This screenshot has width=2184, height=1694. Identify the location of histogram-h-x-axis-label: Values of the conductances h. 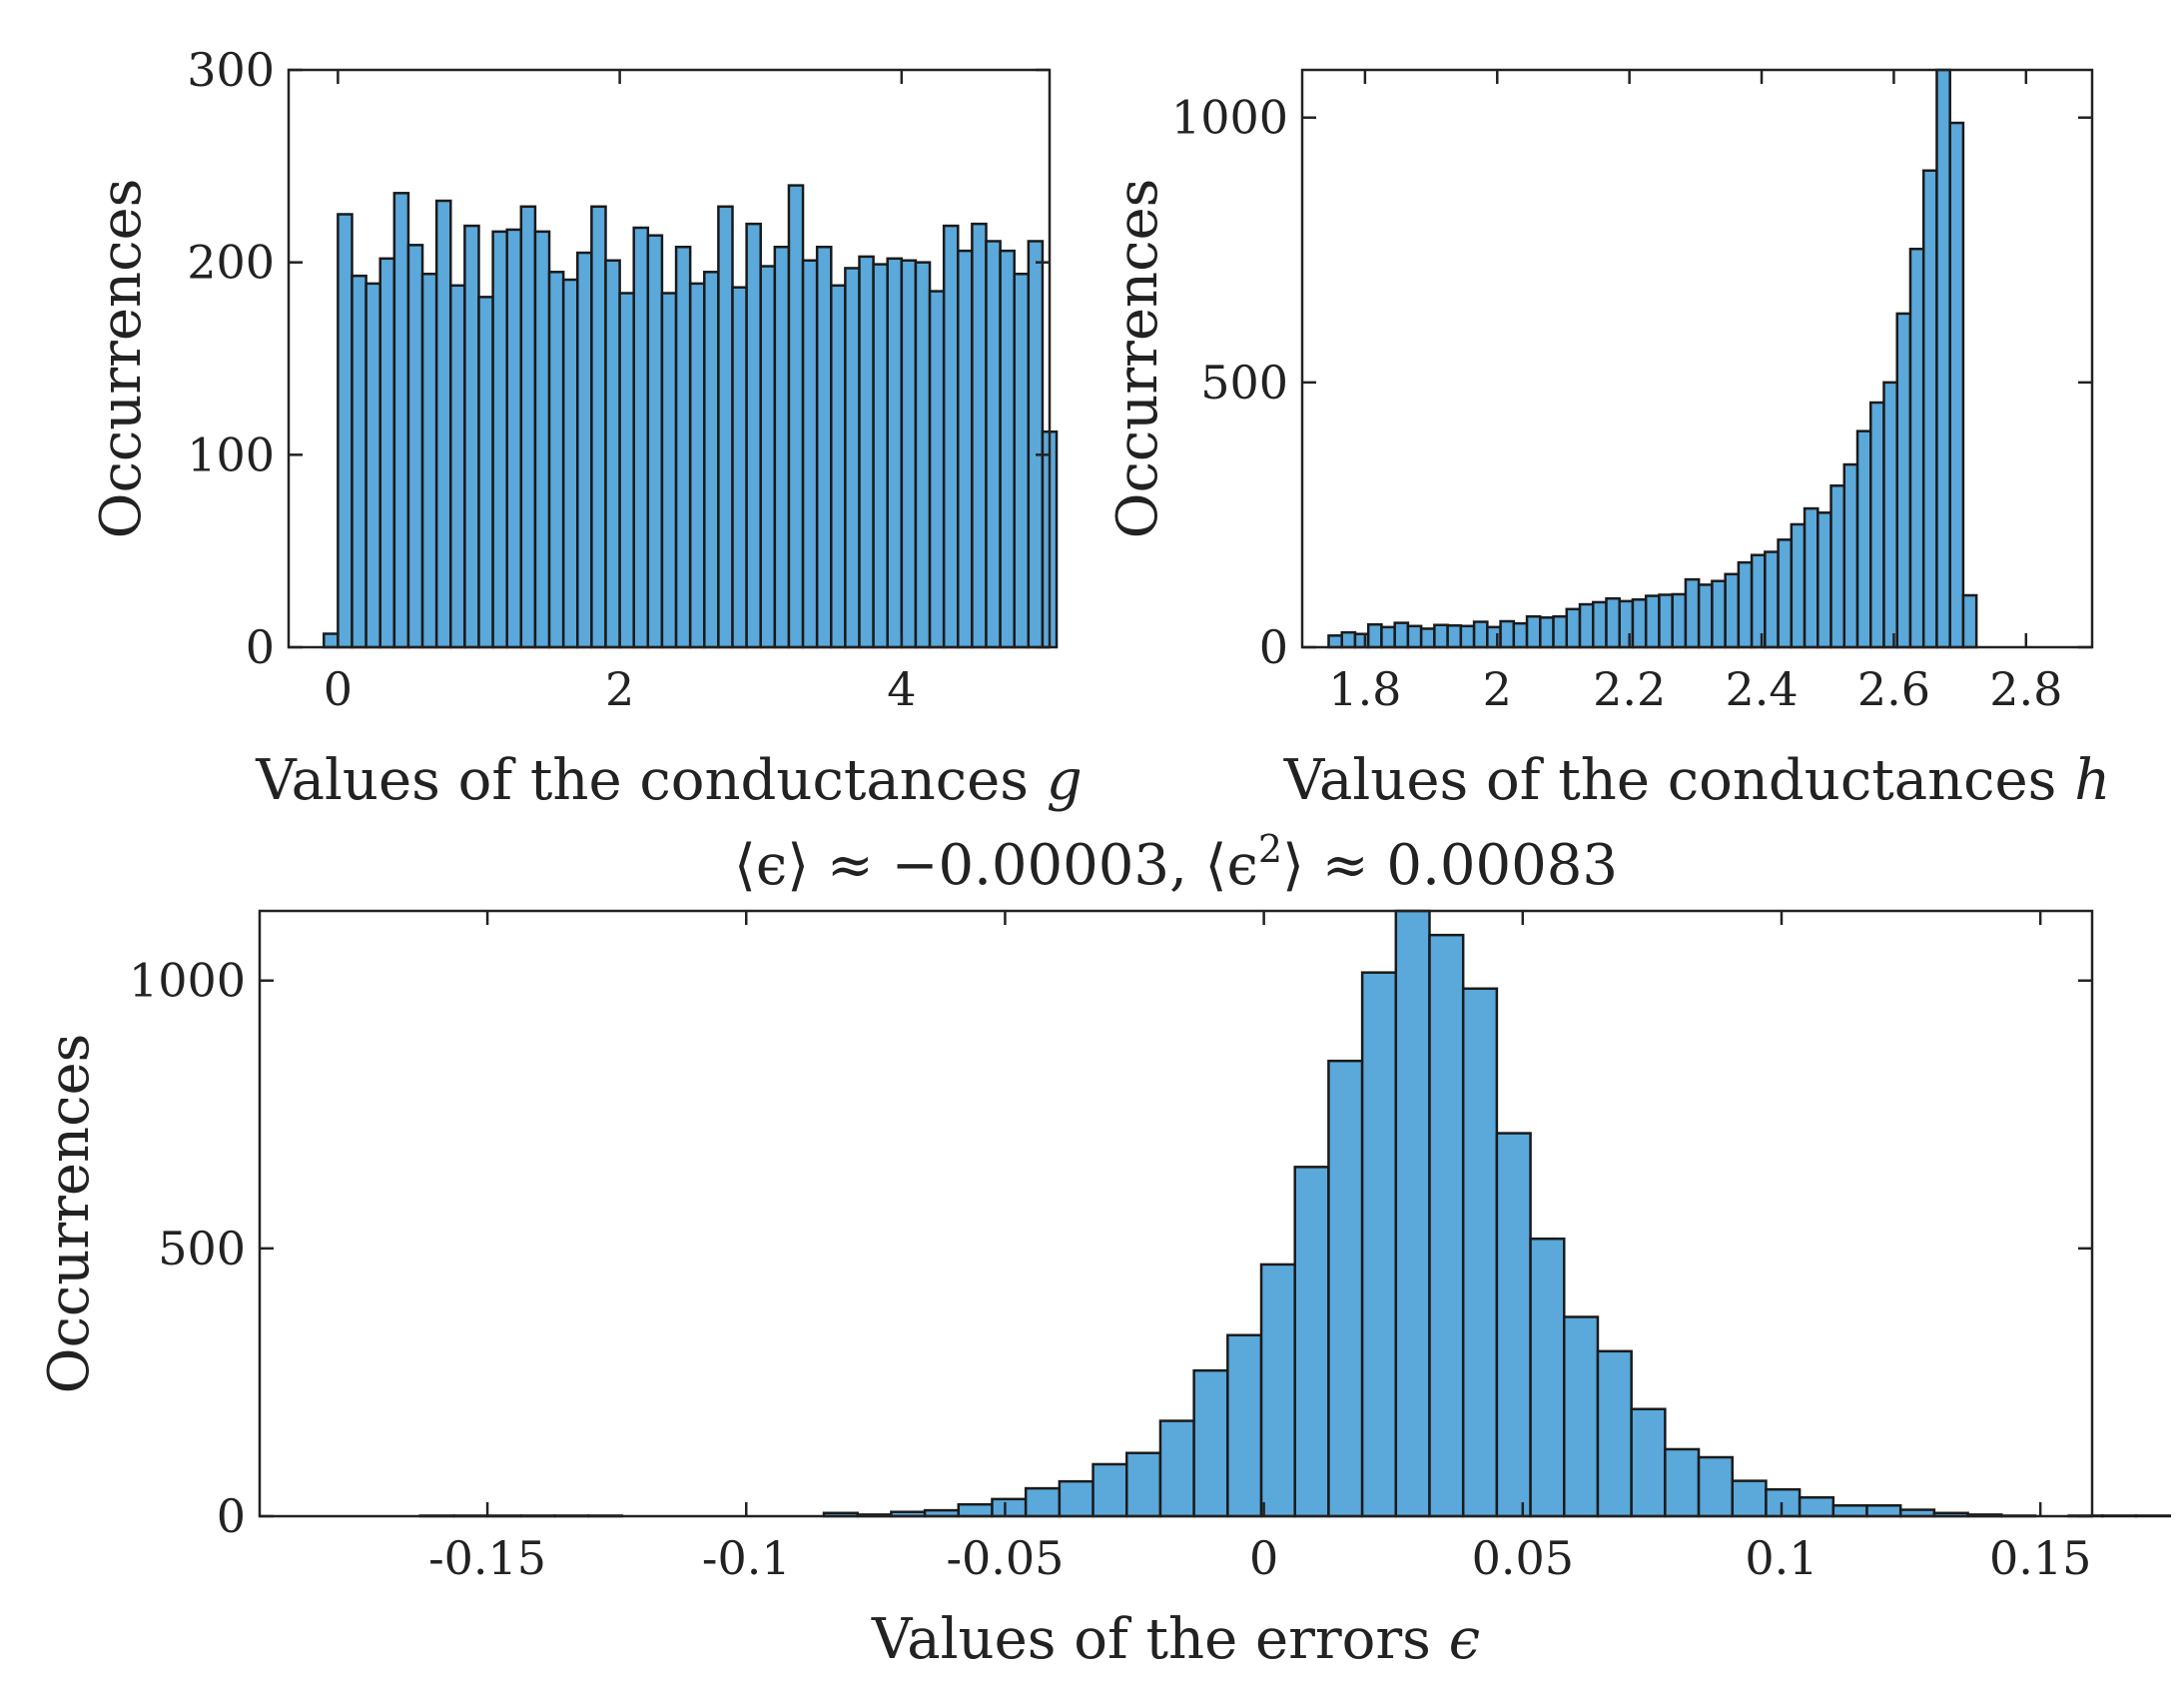
(1697, 781).